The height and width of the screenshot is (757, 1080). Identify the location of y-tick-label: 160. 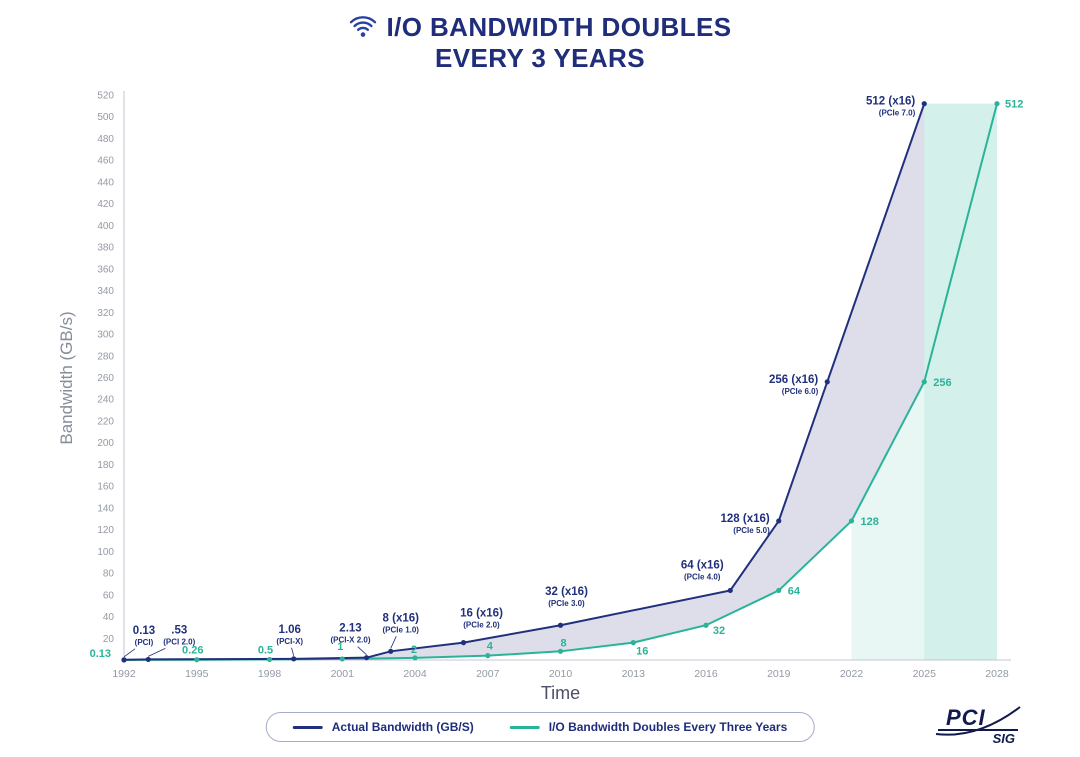
(105, 487).